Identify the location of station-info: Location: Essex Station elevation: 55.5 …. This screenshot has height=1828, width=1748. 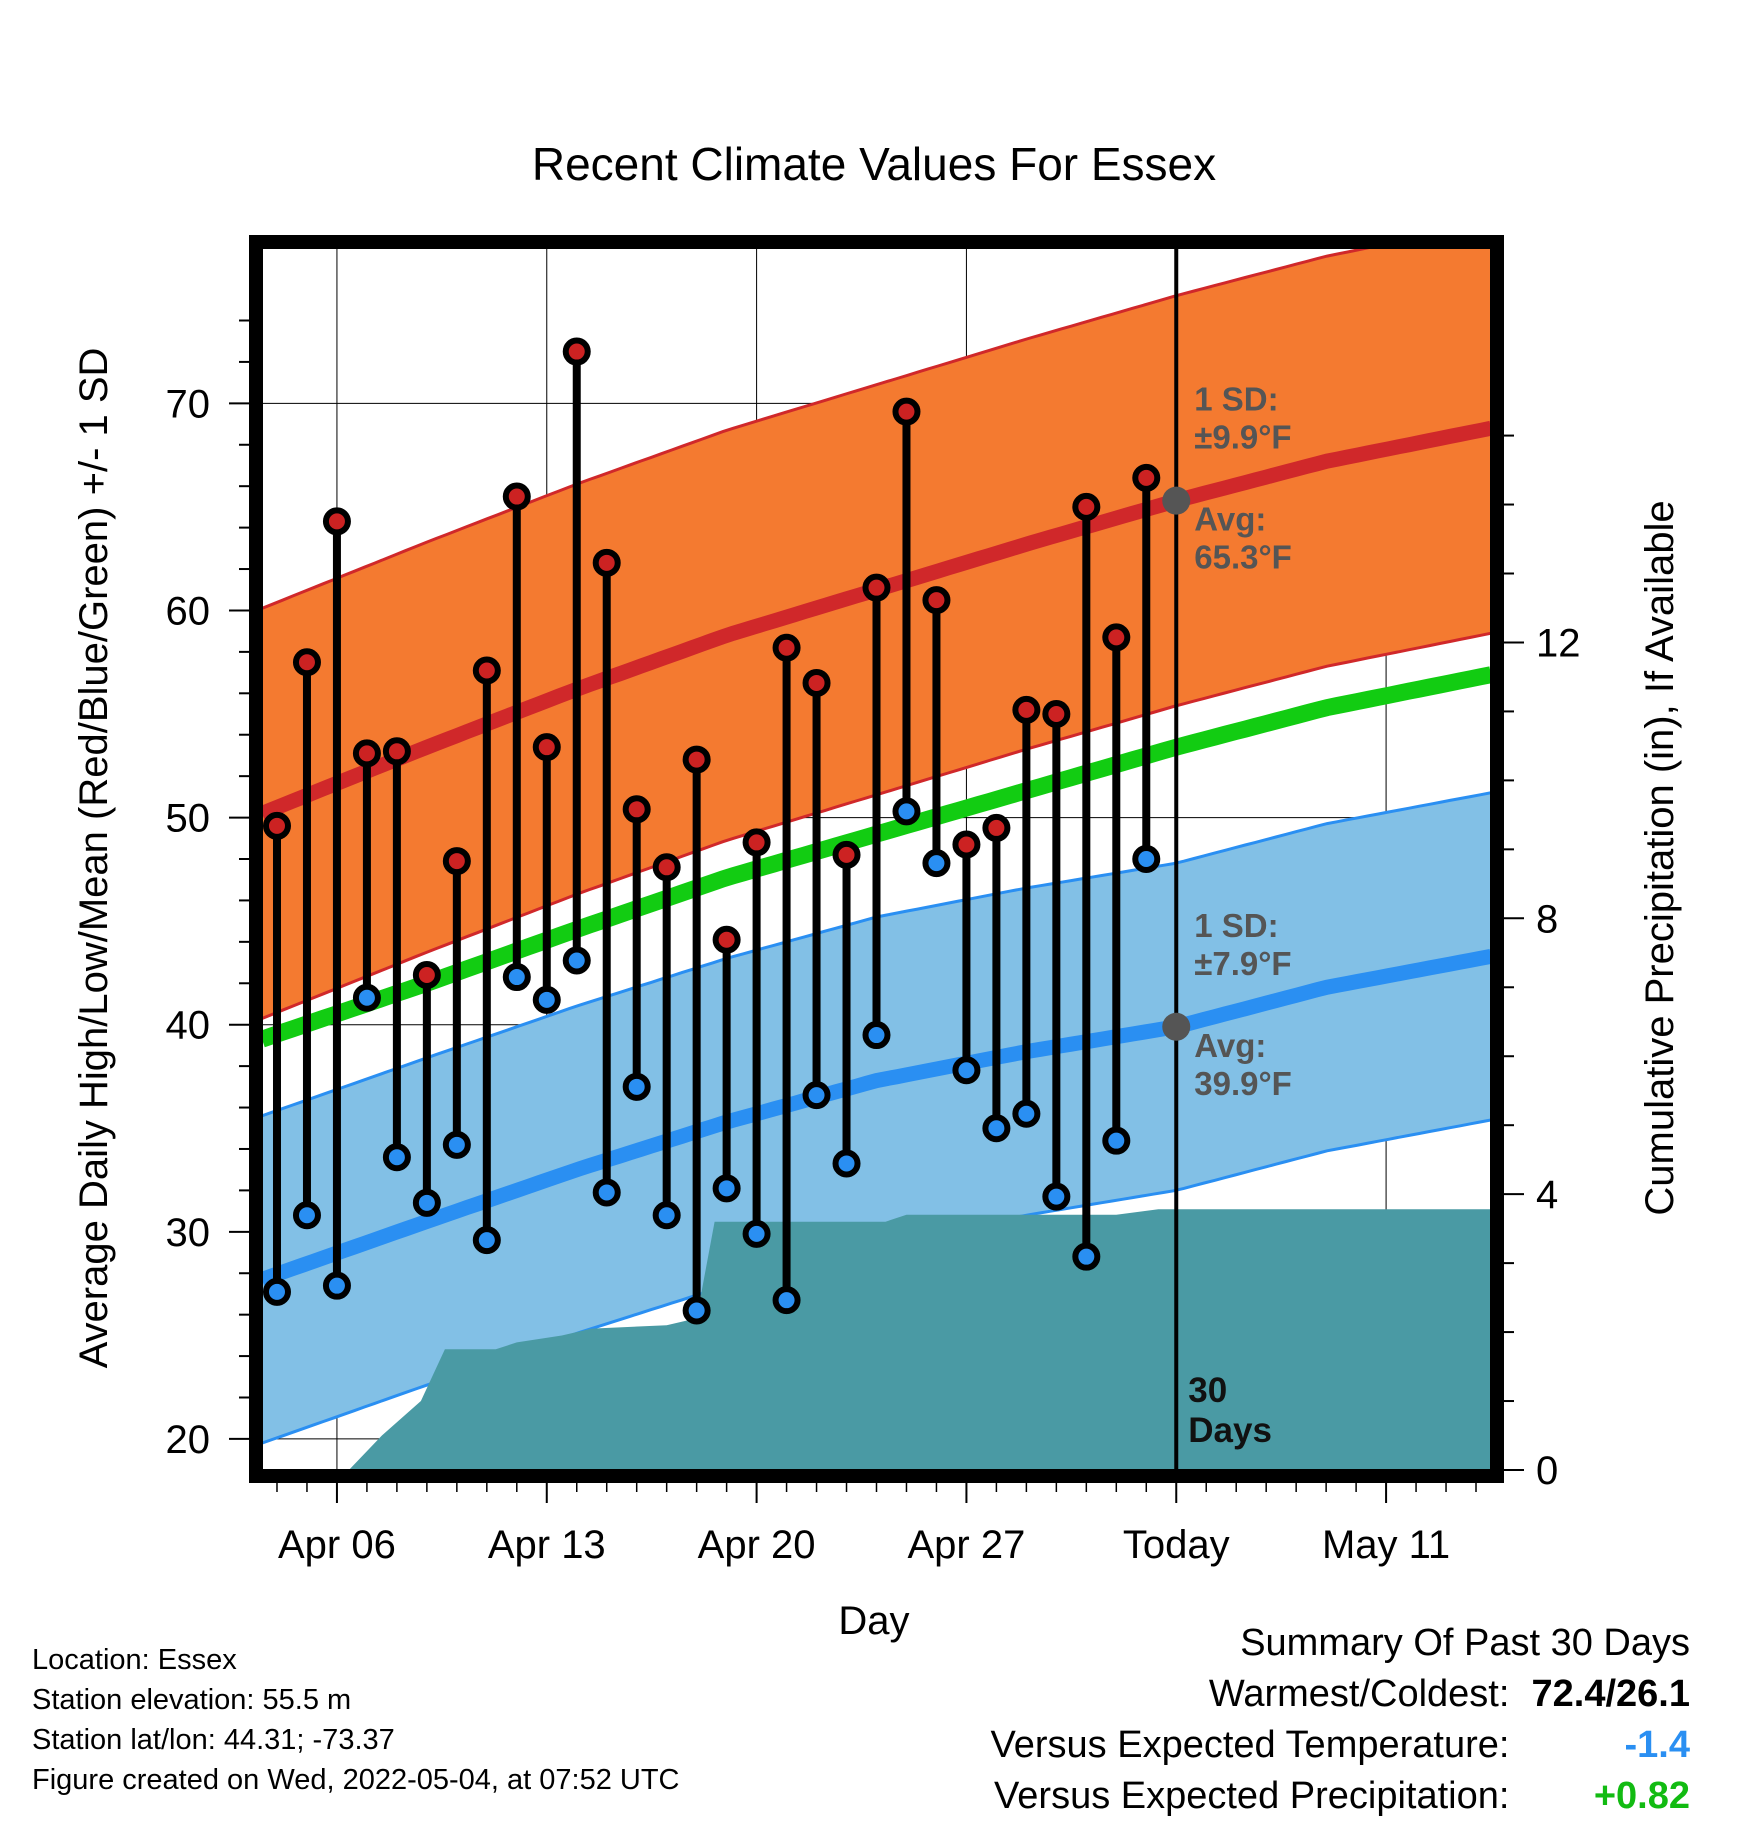
(356, 1720).